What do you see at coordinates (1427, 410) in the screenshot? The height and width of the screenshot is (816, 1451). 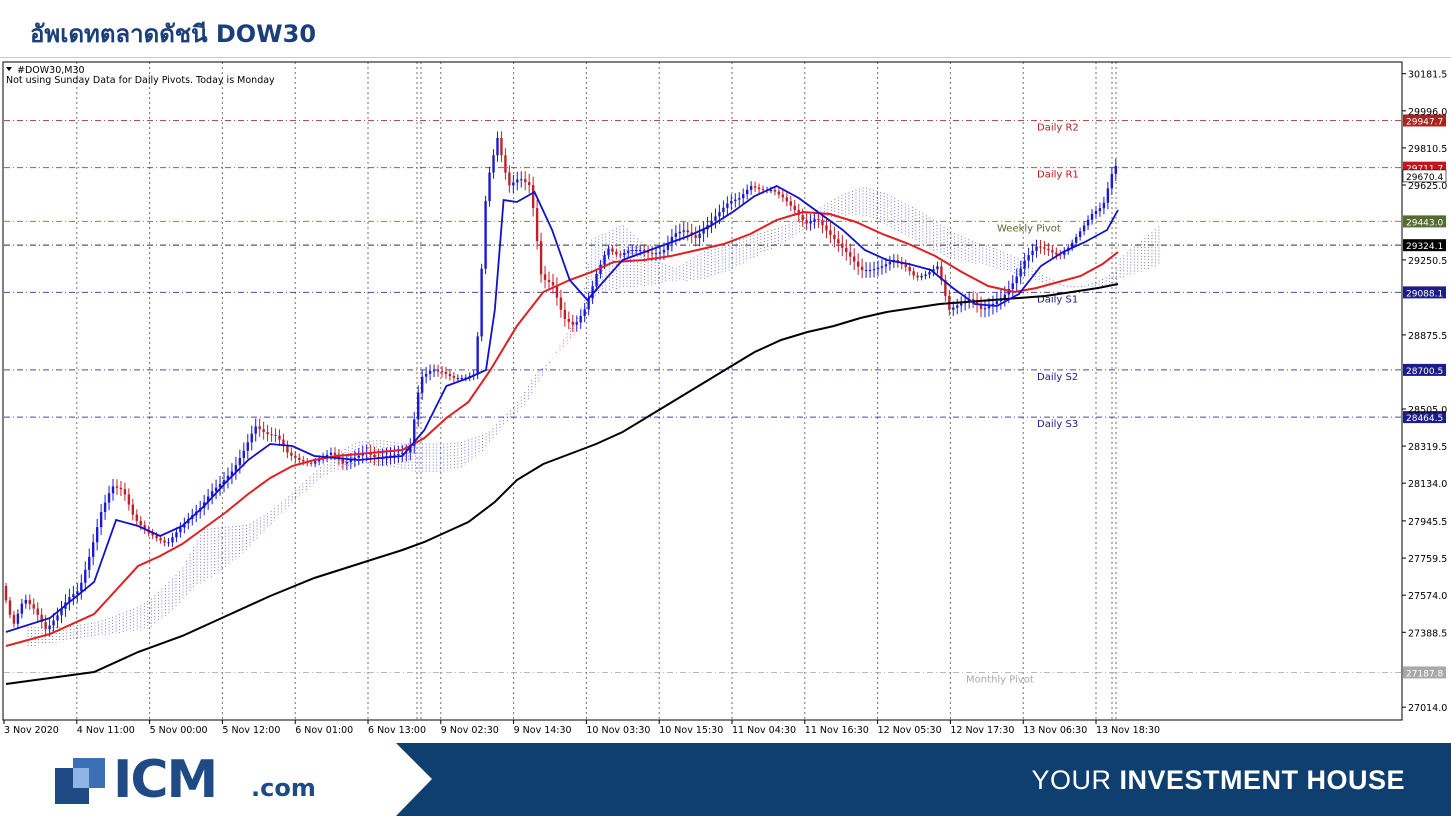 I see `y-tick-label: 28505.0` at bounding box center [1427, 410].